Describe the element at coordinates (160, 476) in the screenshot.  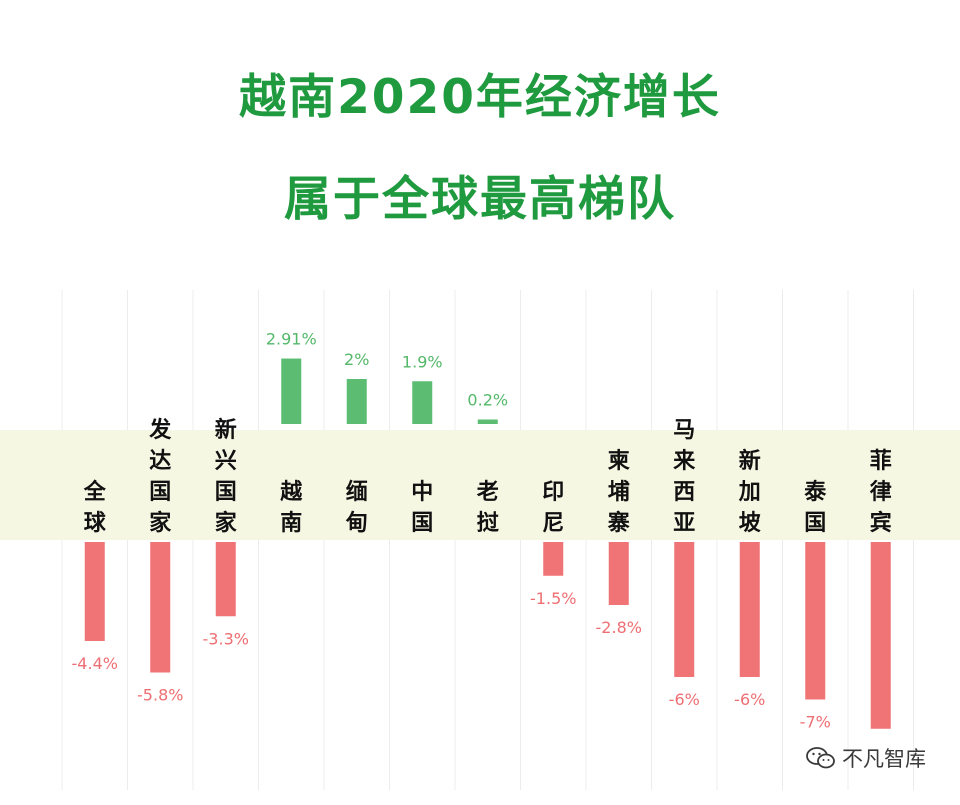
I see `category-label-1: 发达国家` at that location.